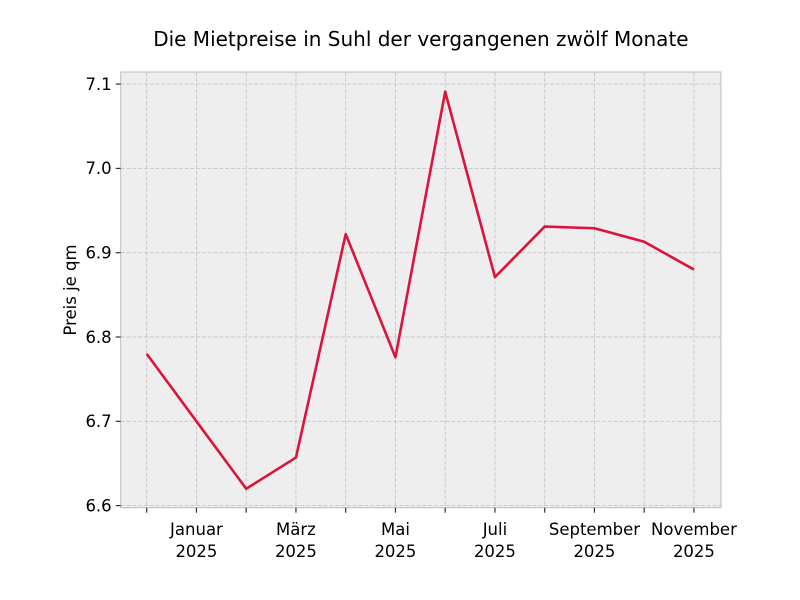 The width and height of the screenshot is (800, 600). What do you see at coordinates (495, 529) in the screenshot?
I see `x-tick-label-month: Juli` at bounding box center [495, 529].